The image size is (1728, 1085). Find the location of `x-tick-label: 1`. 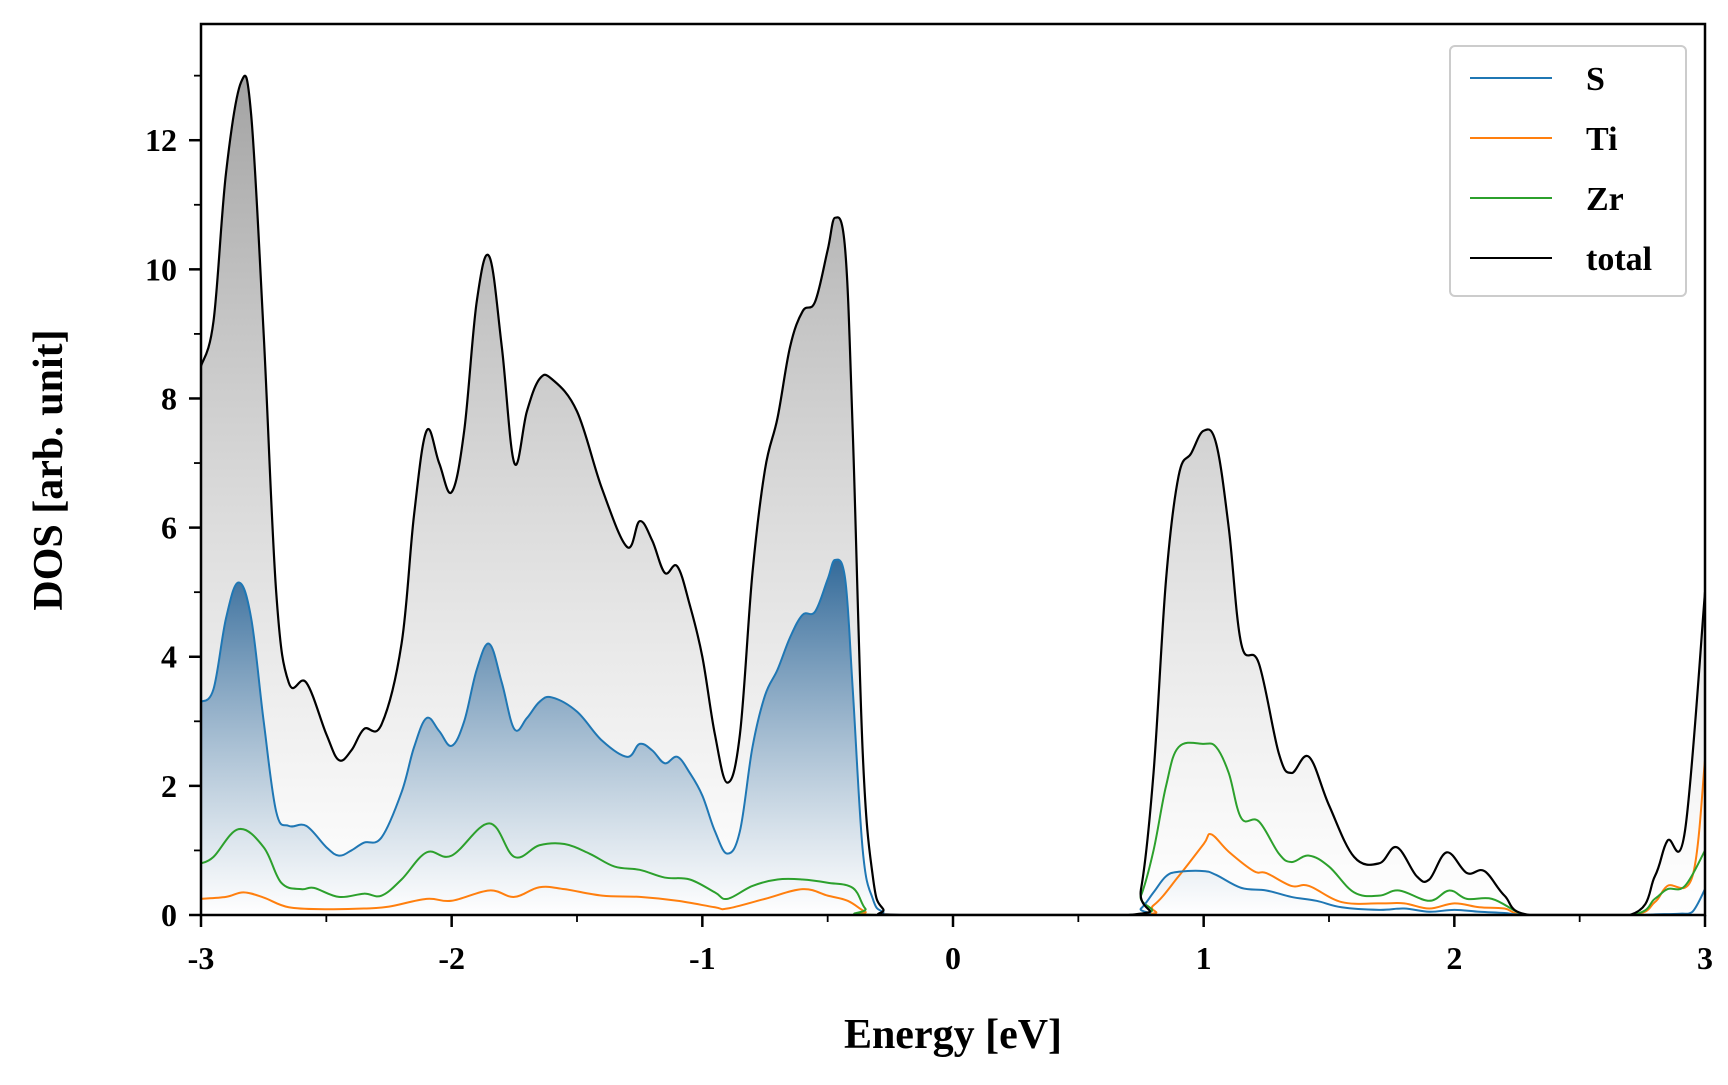

x-tick-label: 1 is located at coordinates (1204, 958).